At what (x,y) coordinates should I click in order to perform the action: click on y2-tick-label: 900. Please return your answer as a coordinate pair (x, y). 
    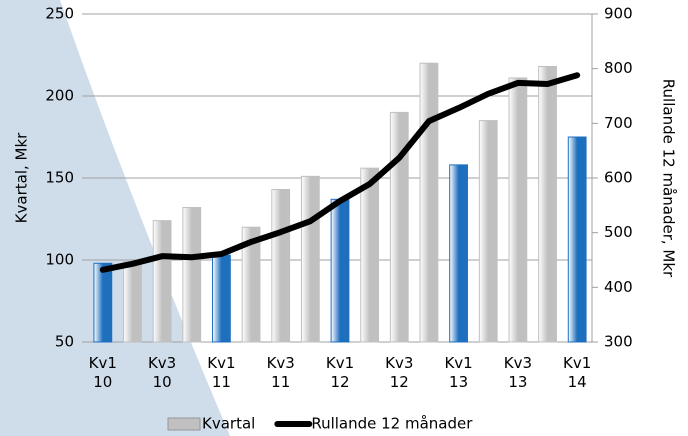
    Looking at the image, I should click on (618, 14).